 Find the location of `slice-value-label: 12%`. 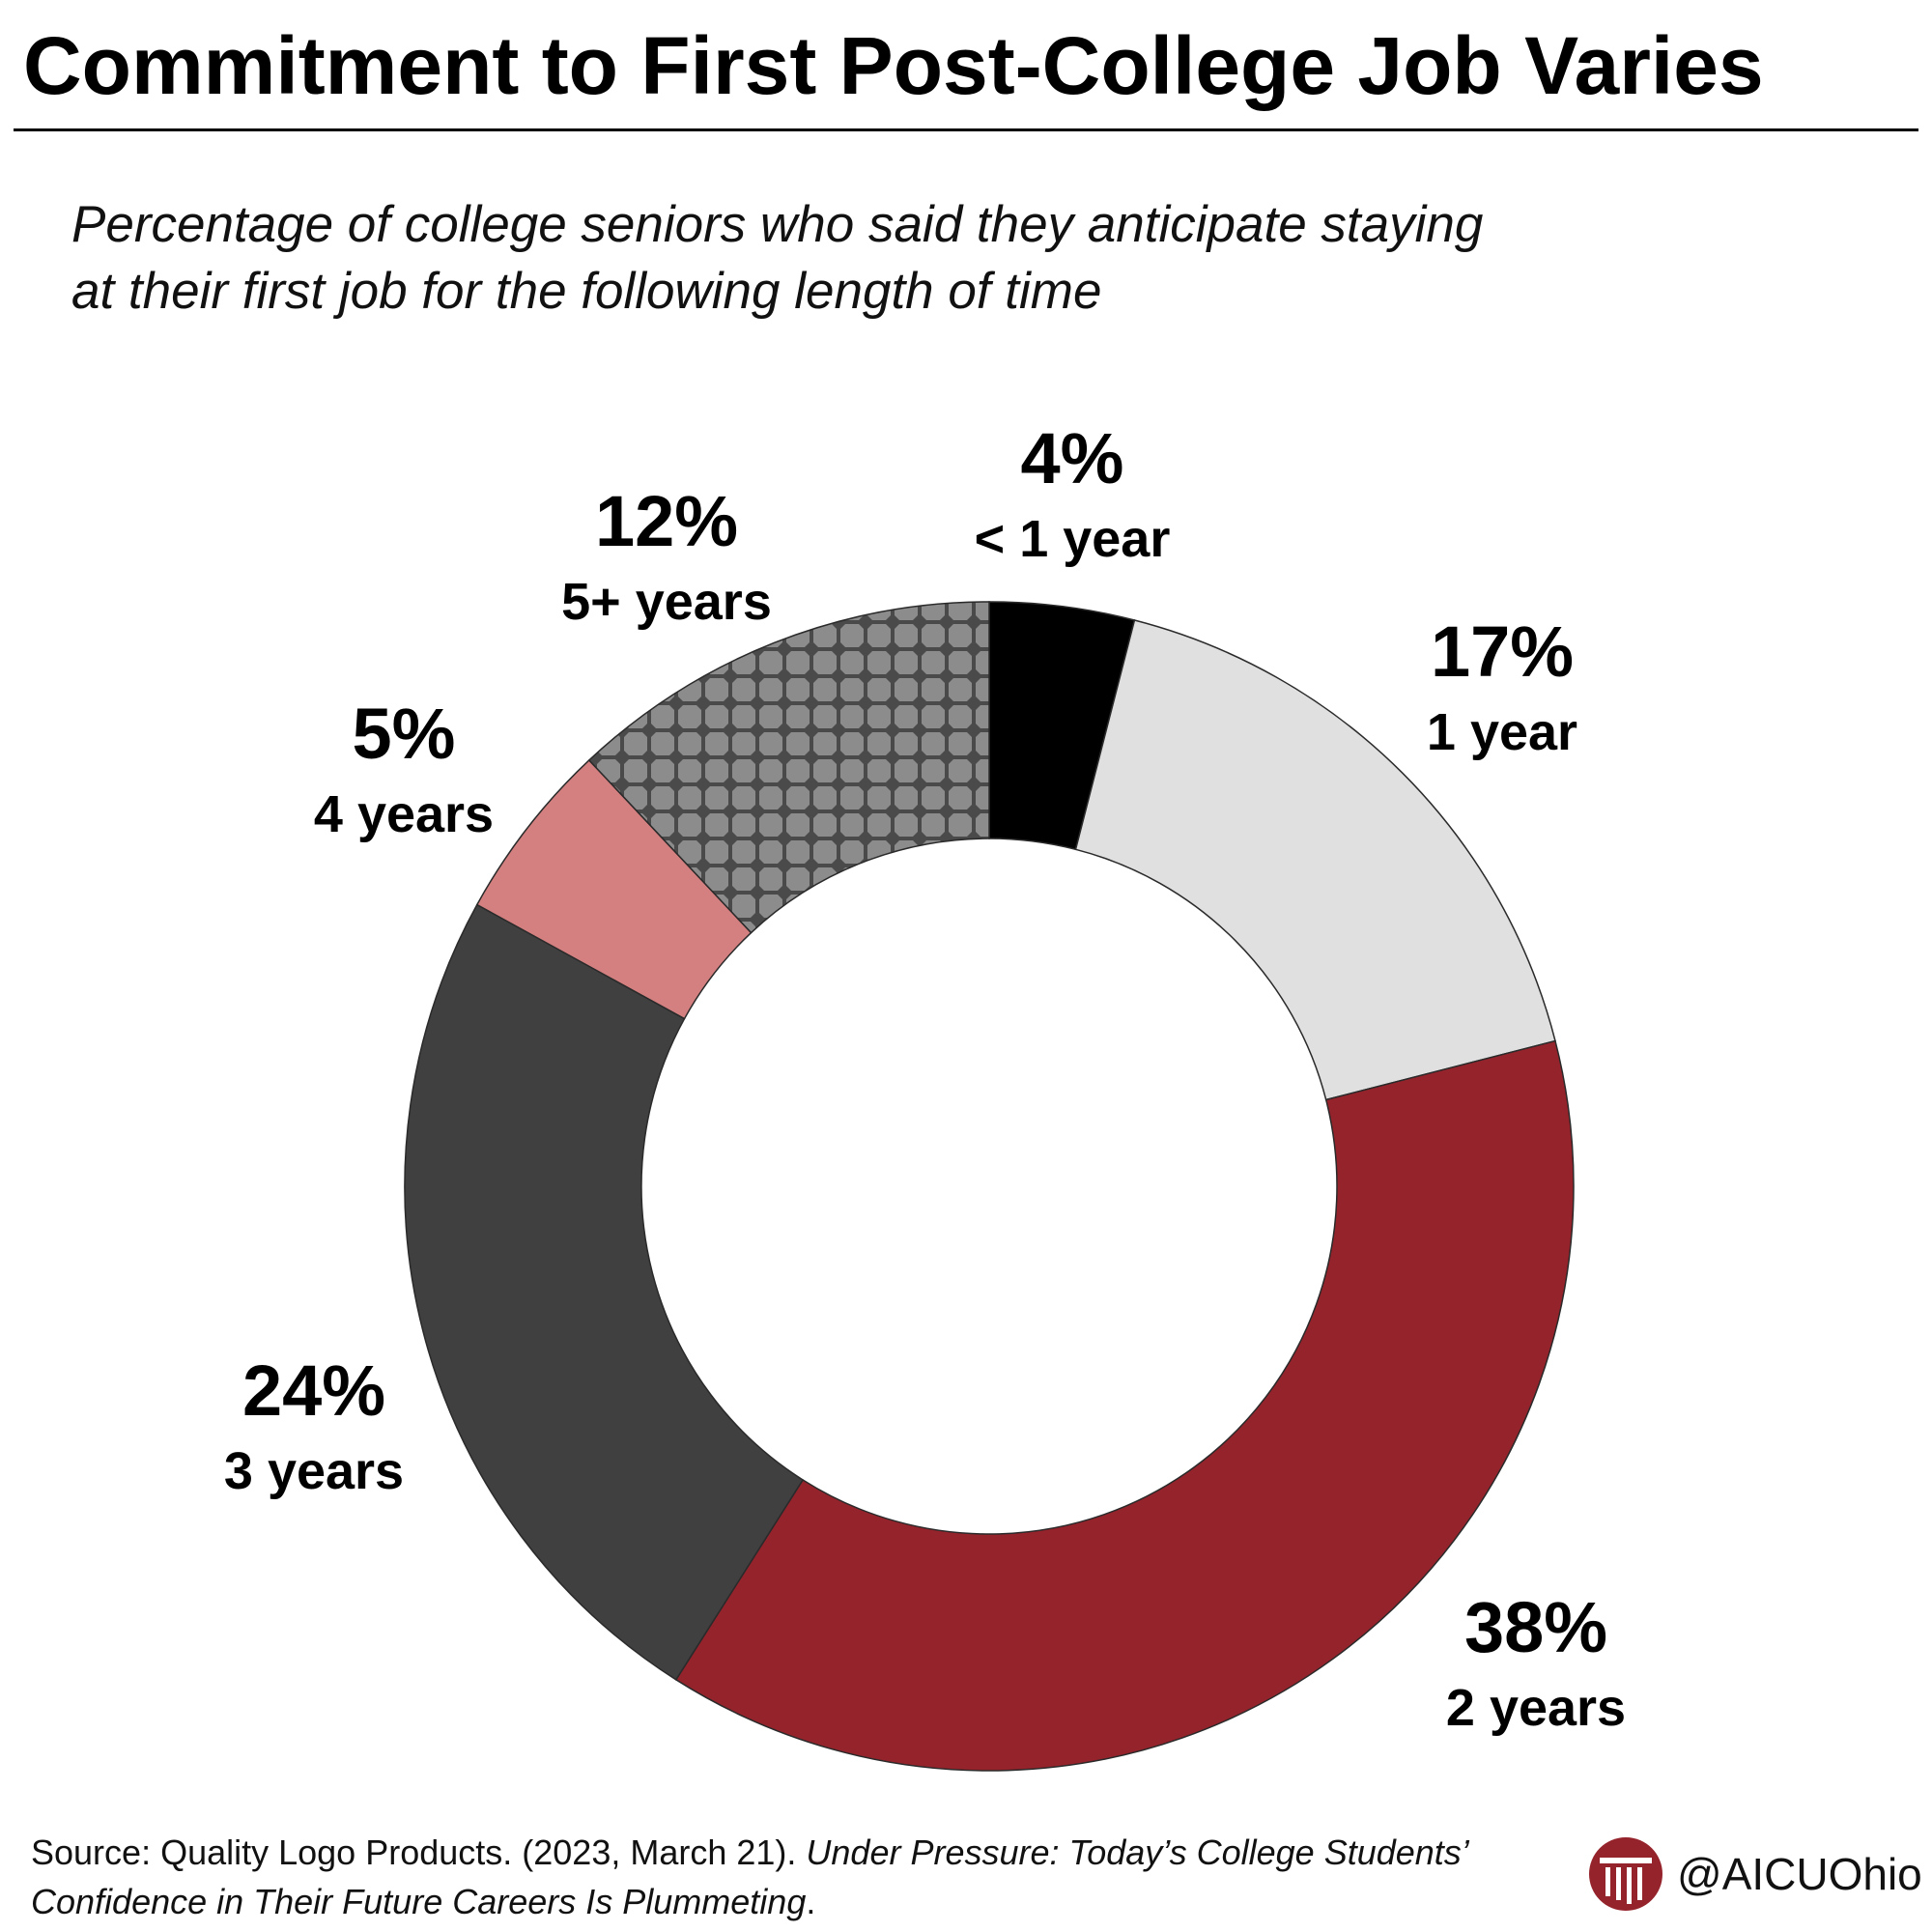

slice-value-label: 12% is located at coordinates (666, 521).